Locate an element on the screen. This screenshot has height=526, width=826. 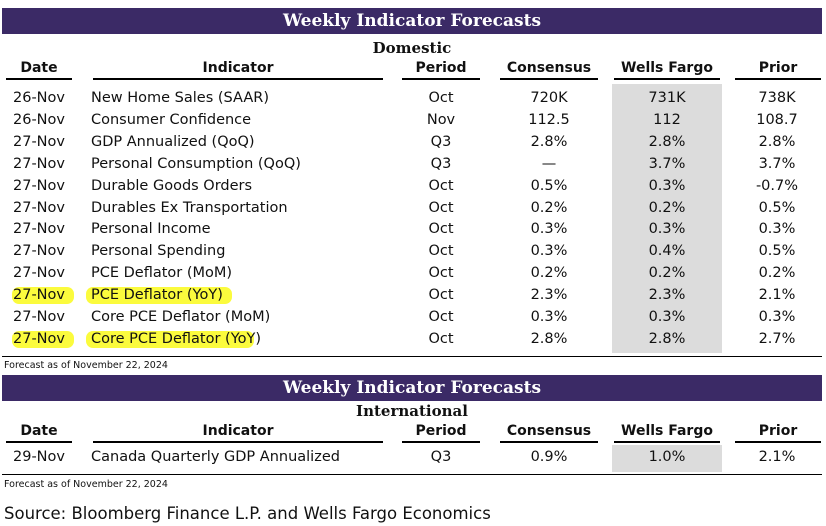
international-table-bottom-rule is located at coordinates (412, 474).